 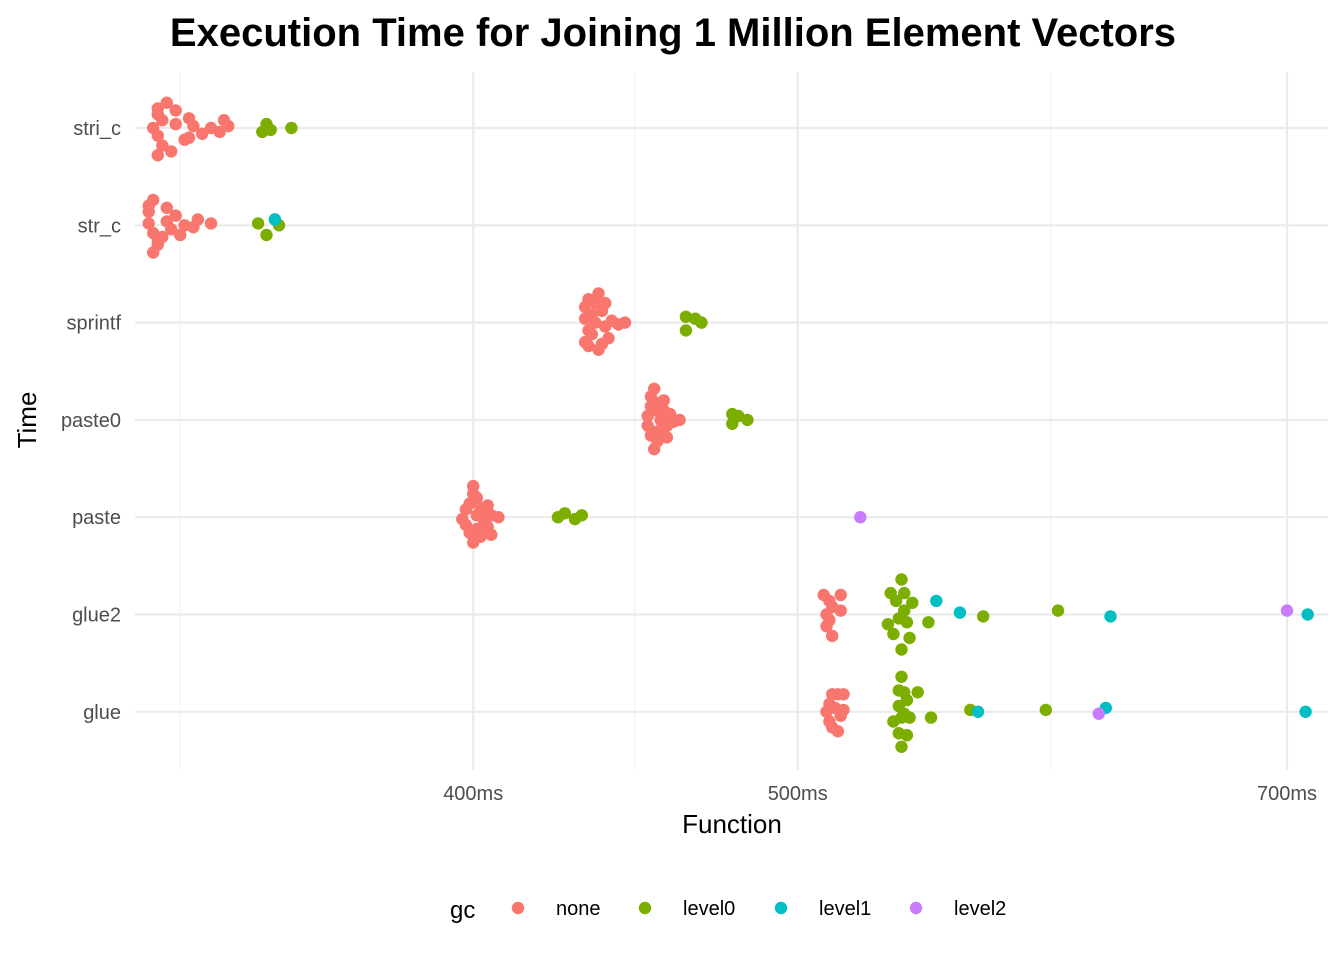 What do you see at coordinates (27, 420) in the screenshot?
I see `y-axis-title: Time` at bounding box center [27, 420].